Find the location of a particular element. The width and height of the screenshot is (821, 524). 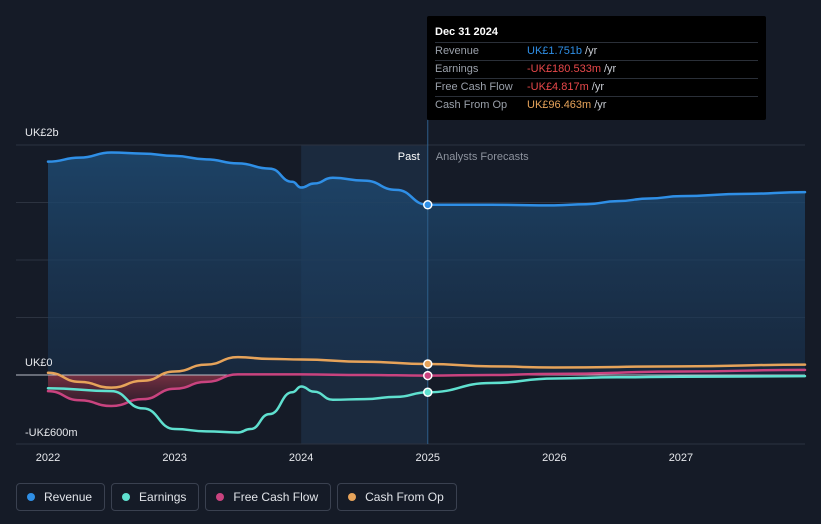

y-axis-labels: UK£2b UK£0 -UK£600m is located at coordinates (51, 283).